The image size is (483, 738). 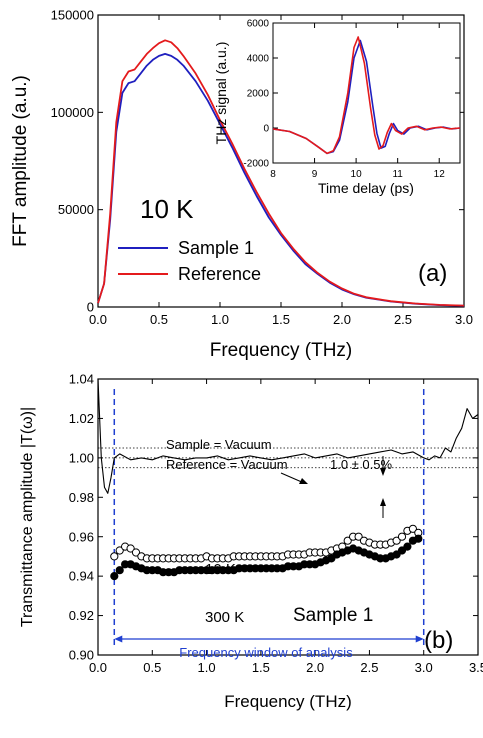 I want to click on panel-a-label: (a), so click(x=432, y=273).